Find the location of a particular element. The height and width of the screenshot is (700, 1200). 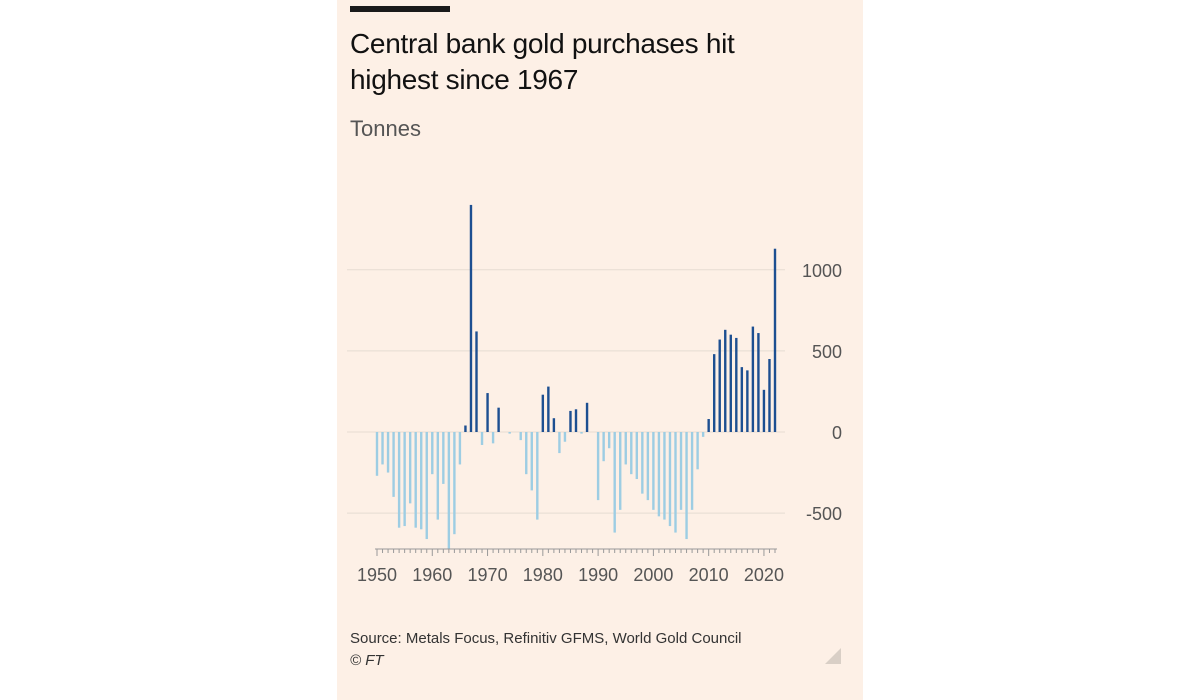

x-tick-label: 1970 is located at coordinates (488, 575).